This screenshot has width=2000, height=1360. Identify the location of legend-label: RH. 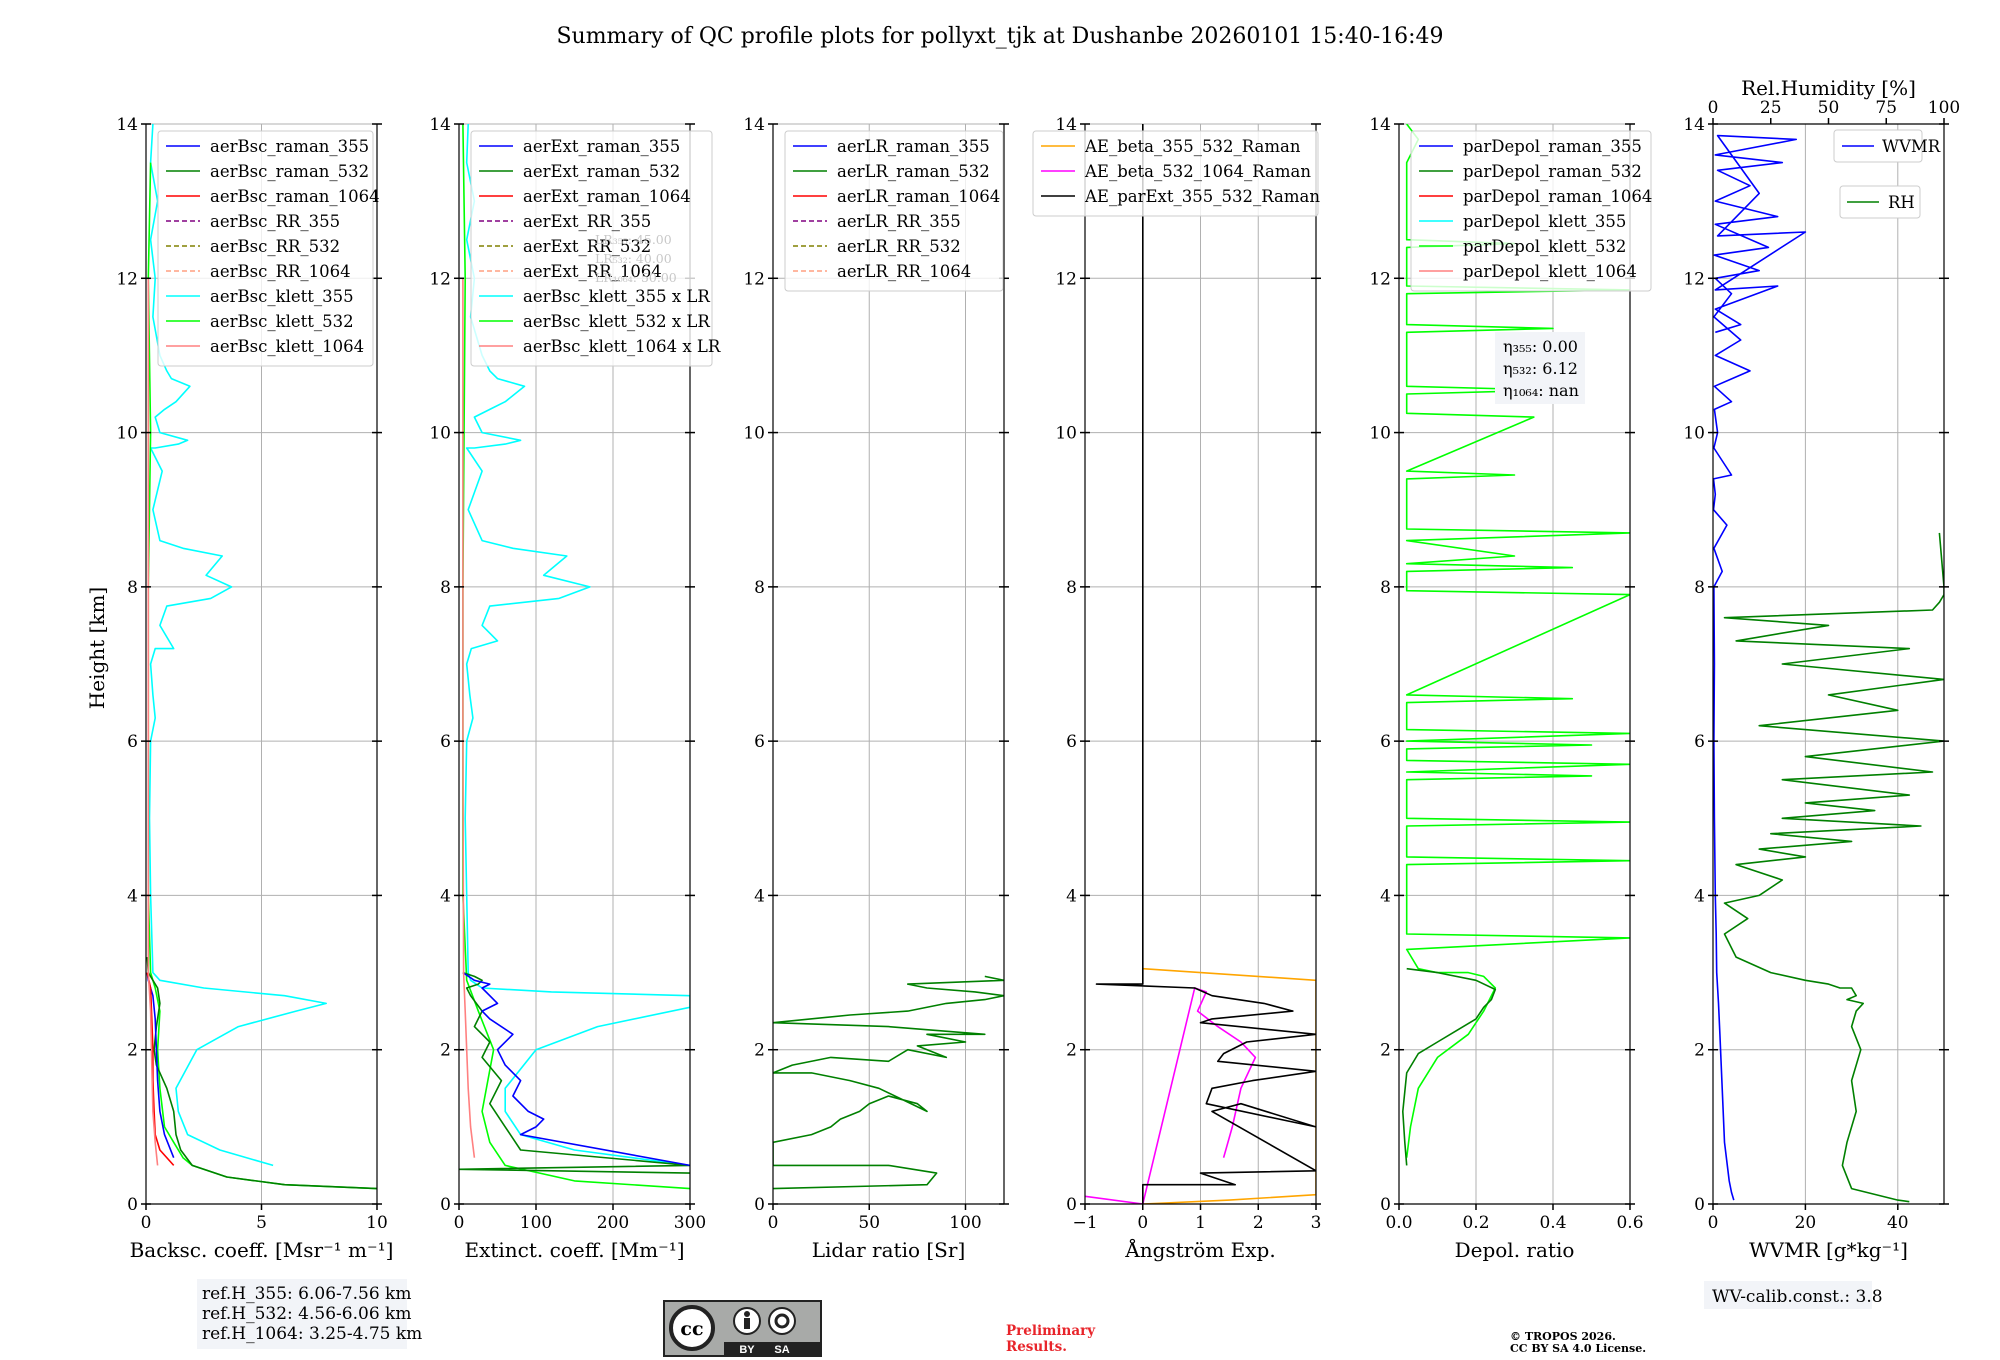
(1901, 202).